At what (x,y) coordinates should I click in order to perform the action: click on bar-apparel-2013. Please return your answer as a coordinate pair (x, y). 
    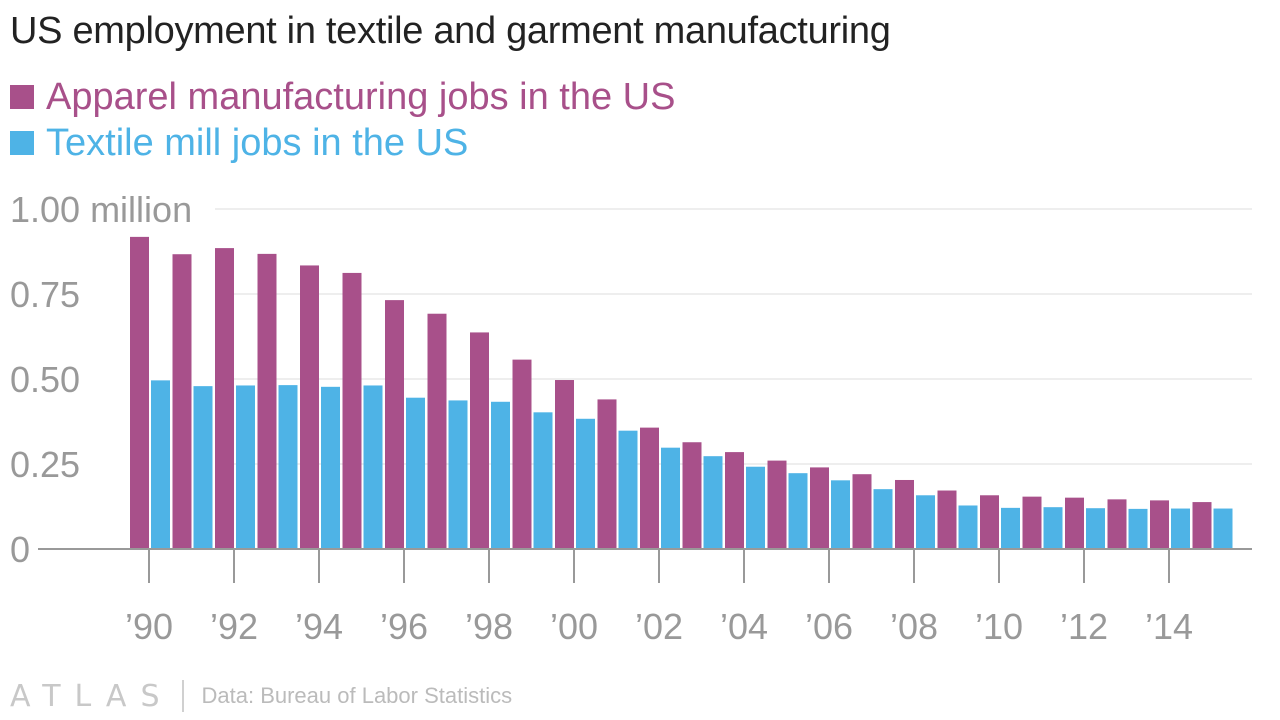
    Looking at the image, I should click on (1117, 524).